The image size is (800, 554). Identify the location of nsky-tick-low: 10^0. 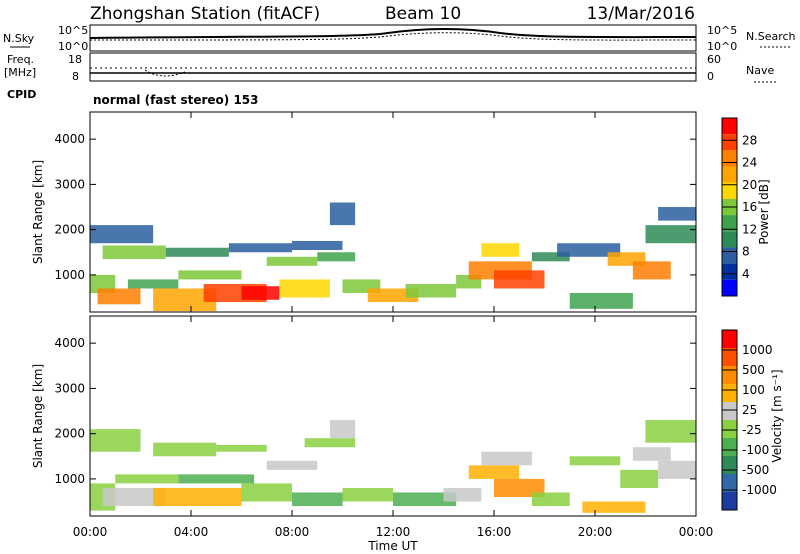
(73, 46).